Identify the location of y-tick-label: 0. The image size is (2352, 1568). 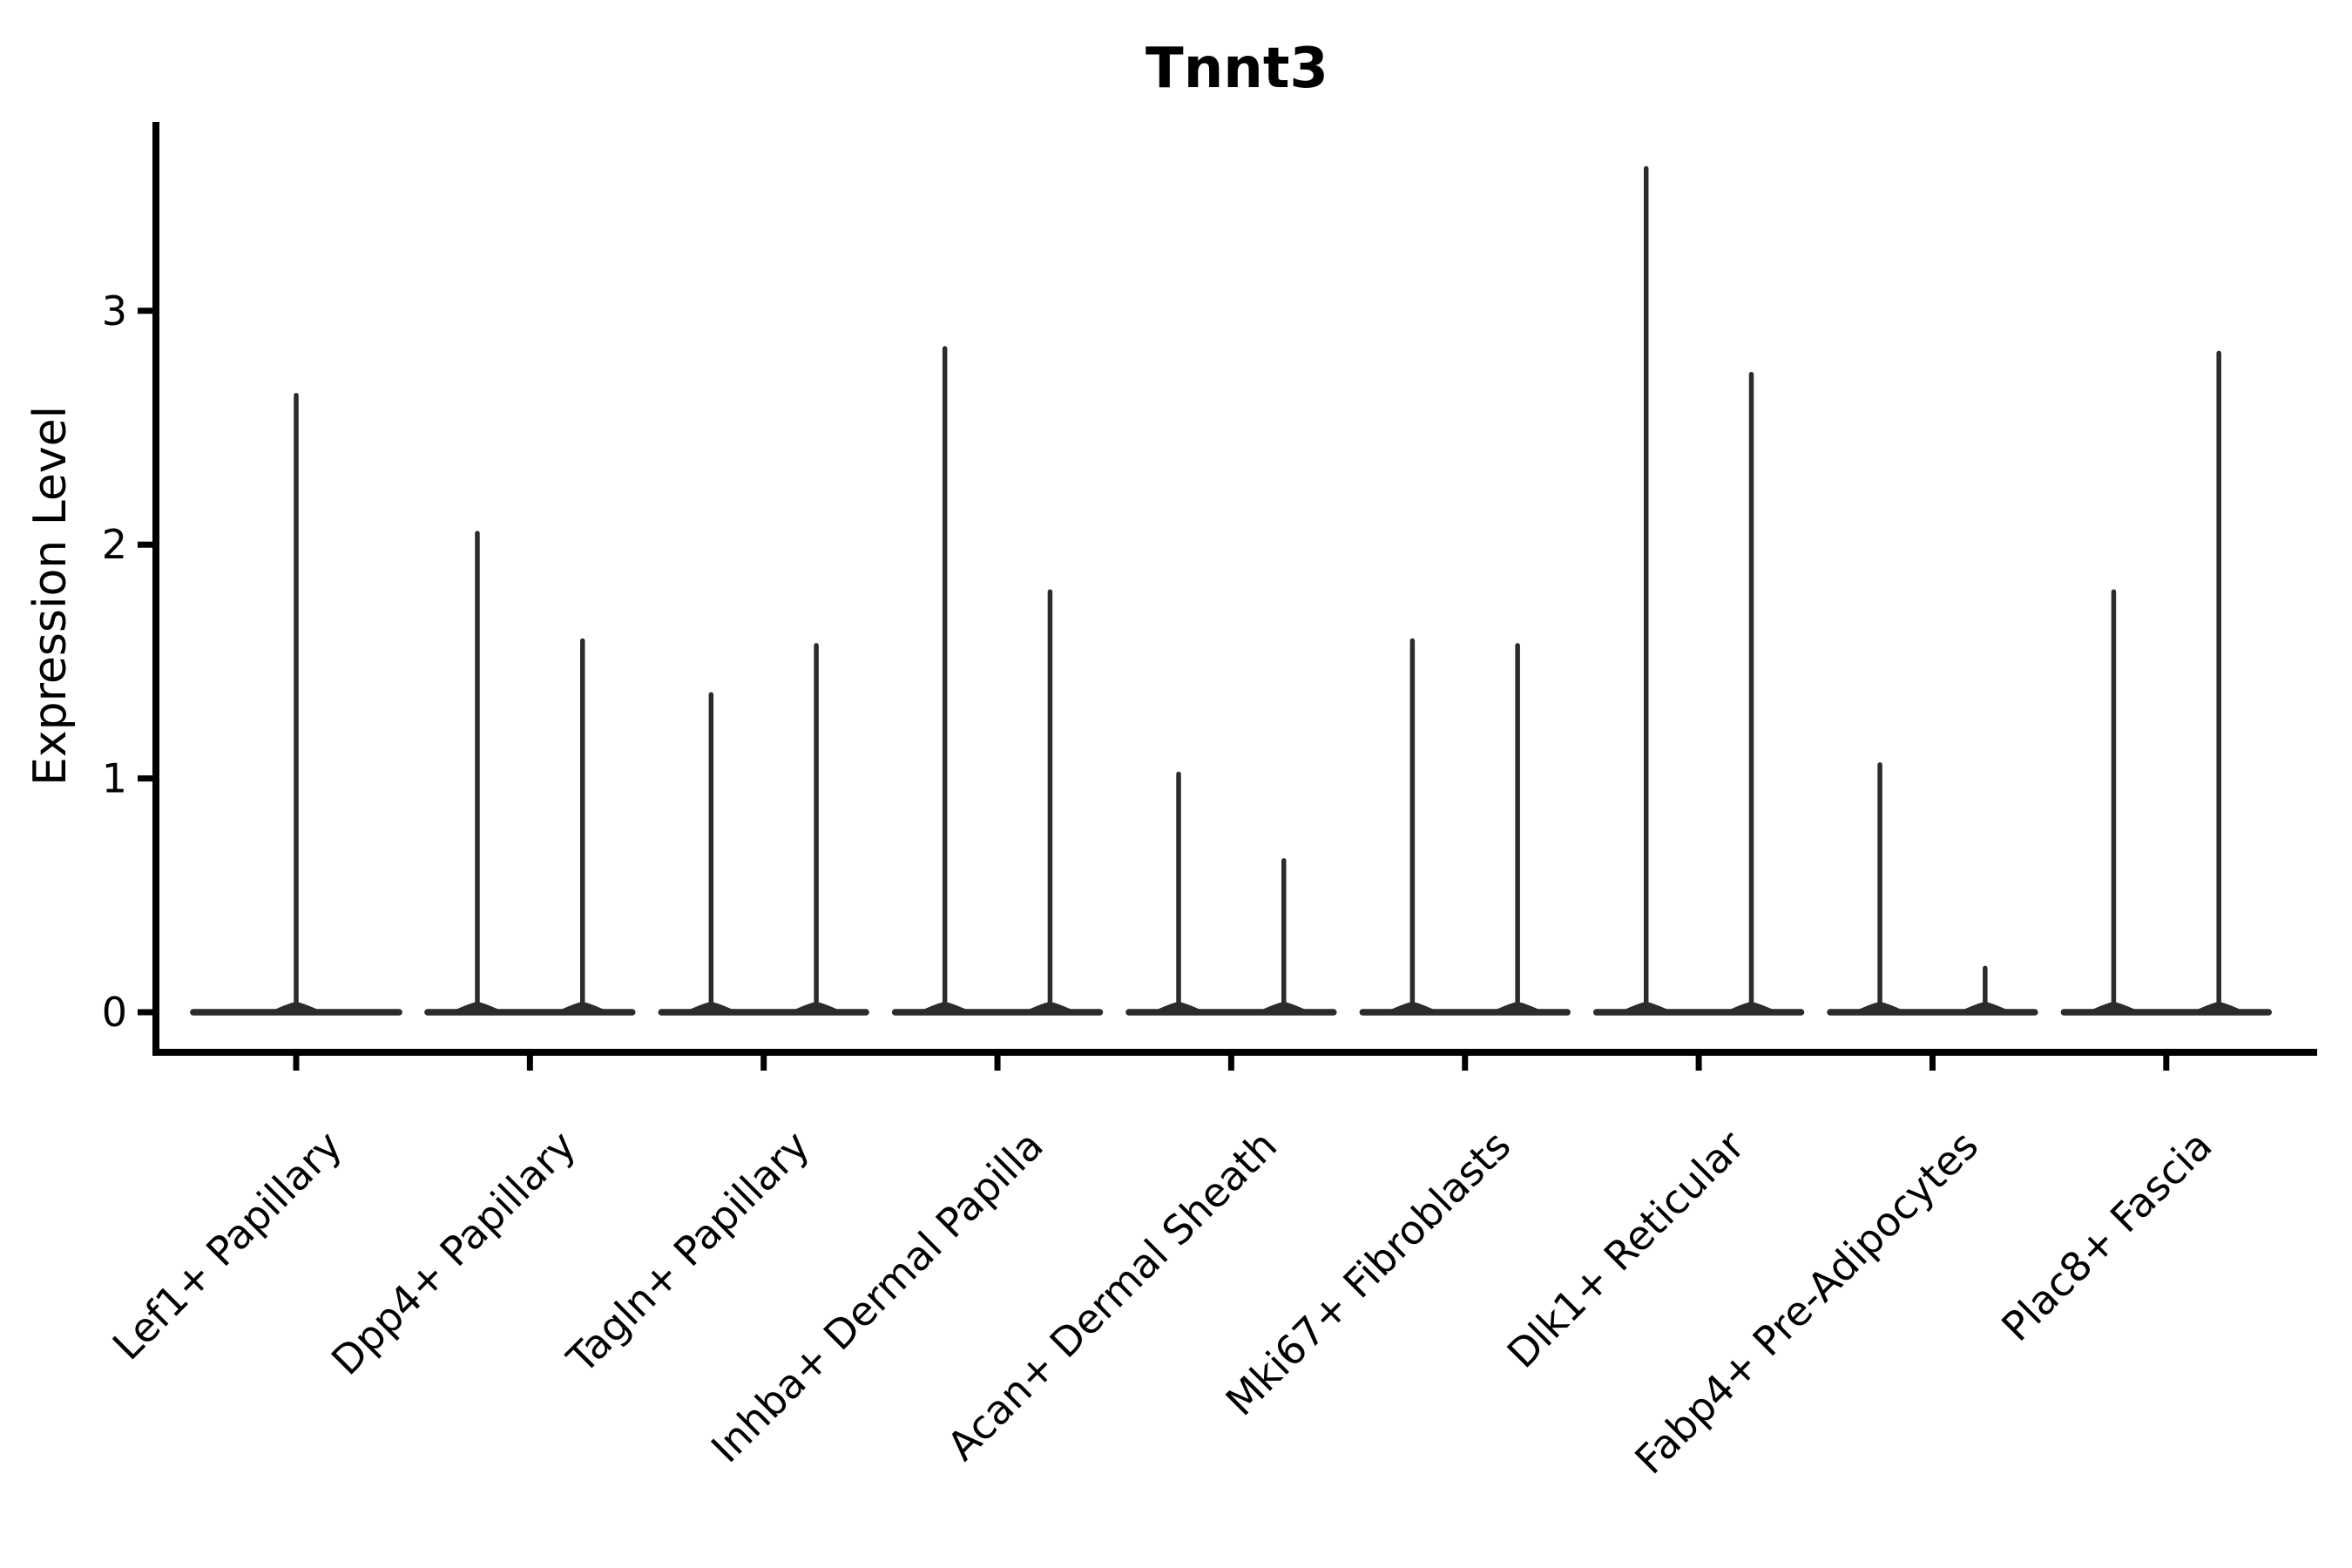
(114, 1013).